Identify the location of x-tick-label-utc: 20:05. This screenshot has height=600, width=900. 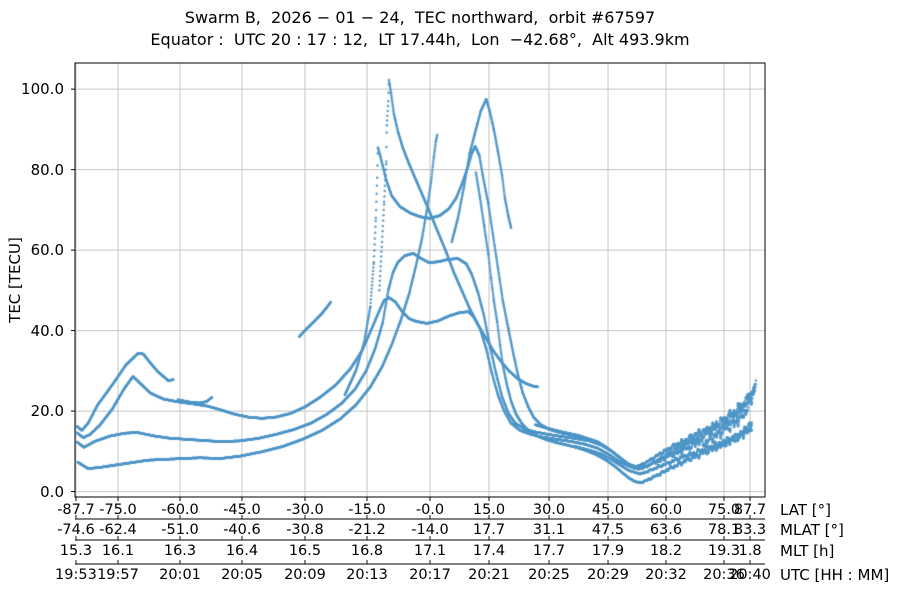
(242, 575).